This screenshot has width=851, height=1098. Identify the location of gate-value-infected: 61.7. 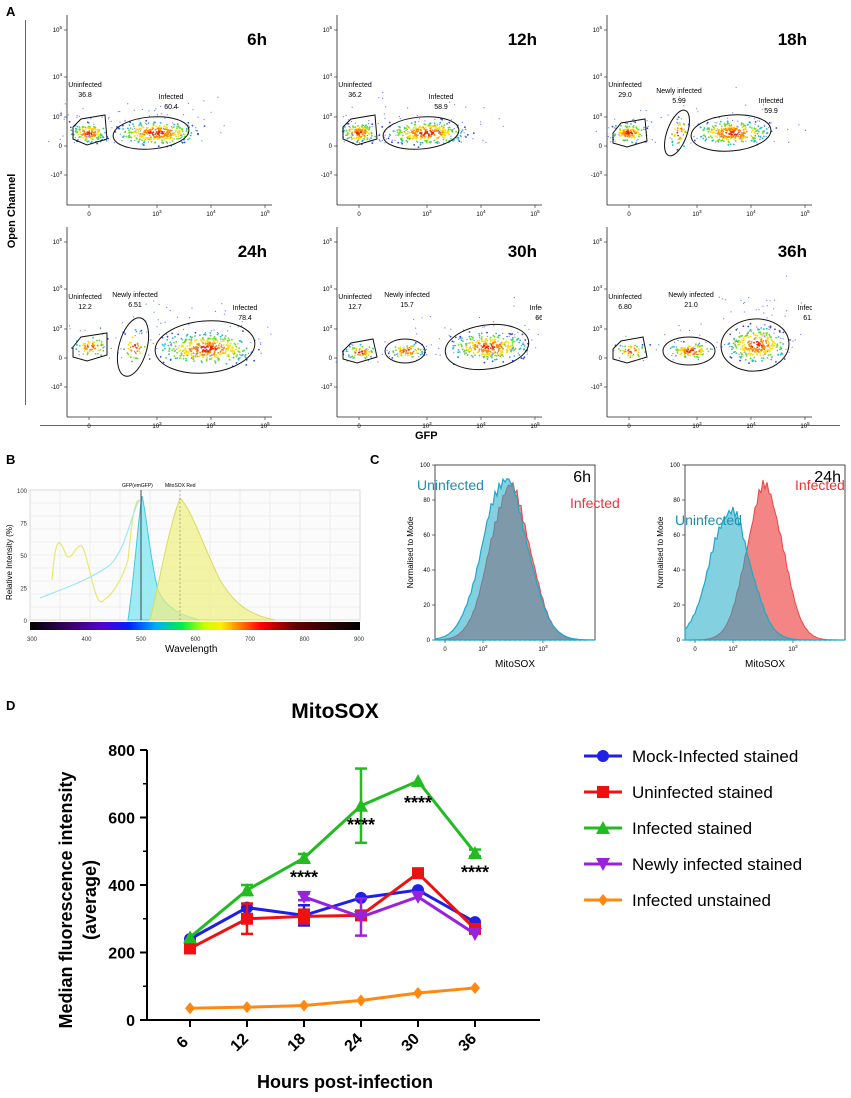
(807, 318).